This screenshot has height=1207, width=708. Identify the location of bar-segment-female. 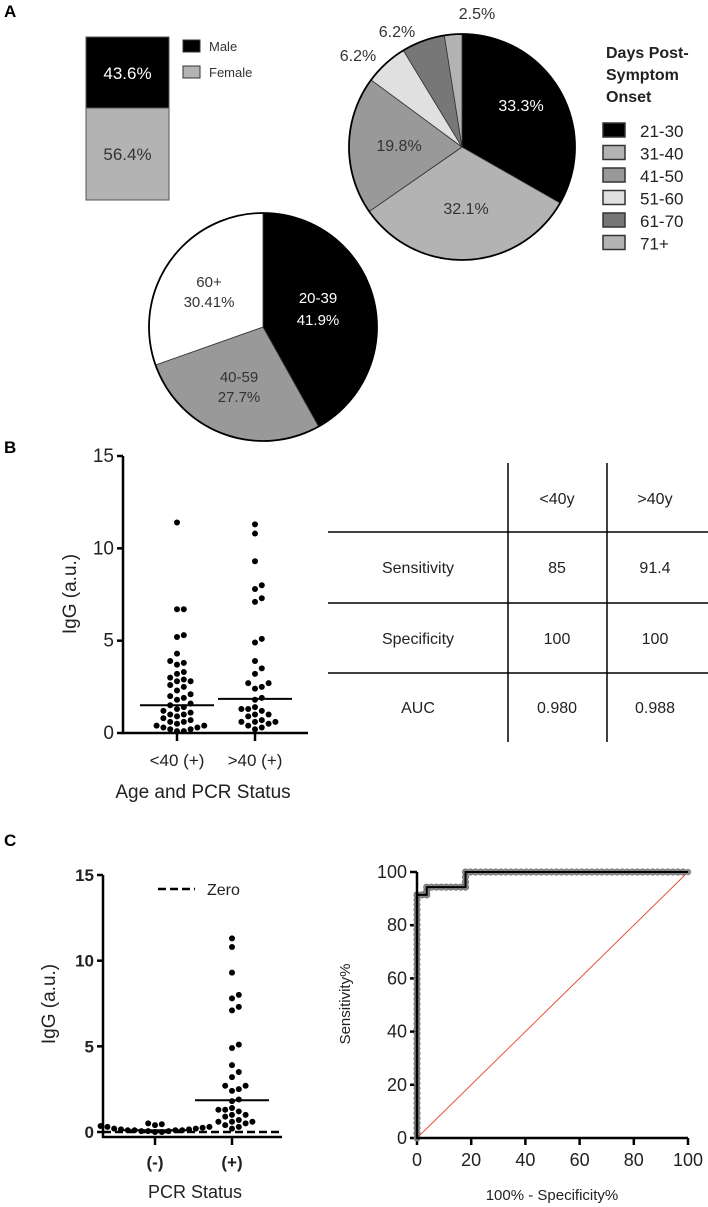
(127, 154).